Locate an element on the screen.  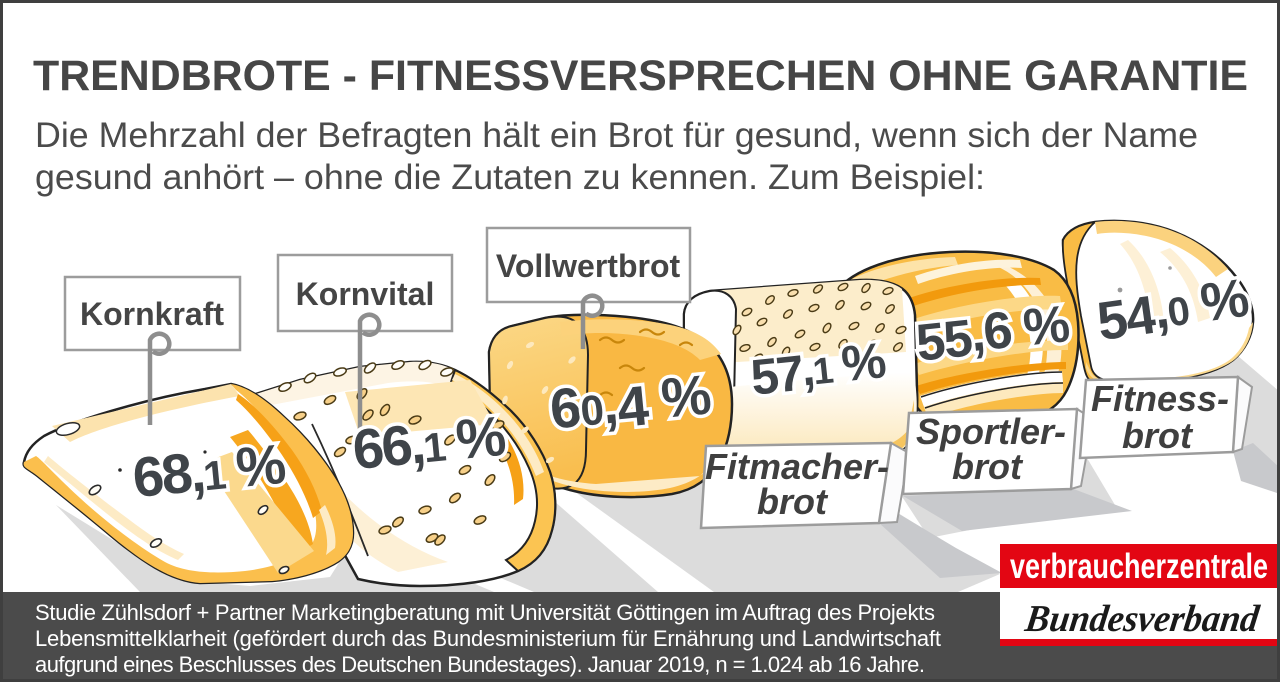
svg-text: 66,1 % is located at coordinates (429, 442).